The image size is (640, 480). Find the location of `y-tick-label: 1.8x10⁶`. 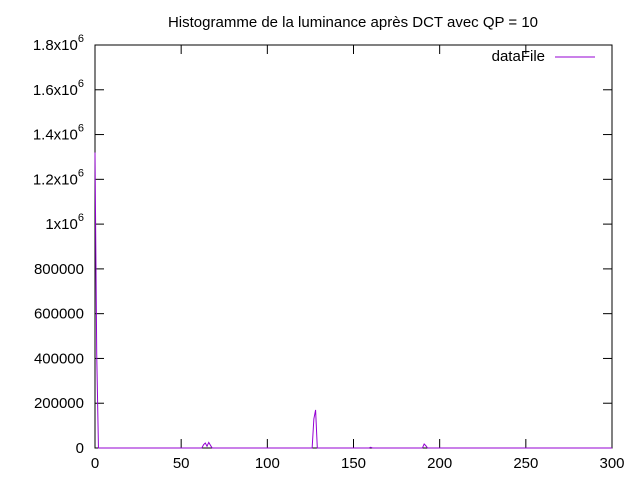

y-tick-label: 1.8x10⁶ is located at coordinates (58, 43).